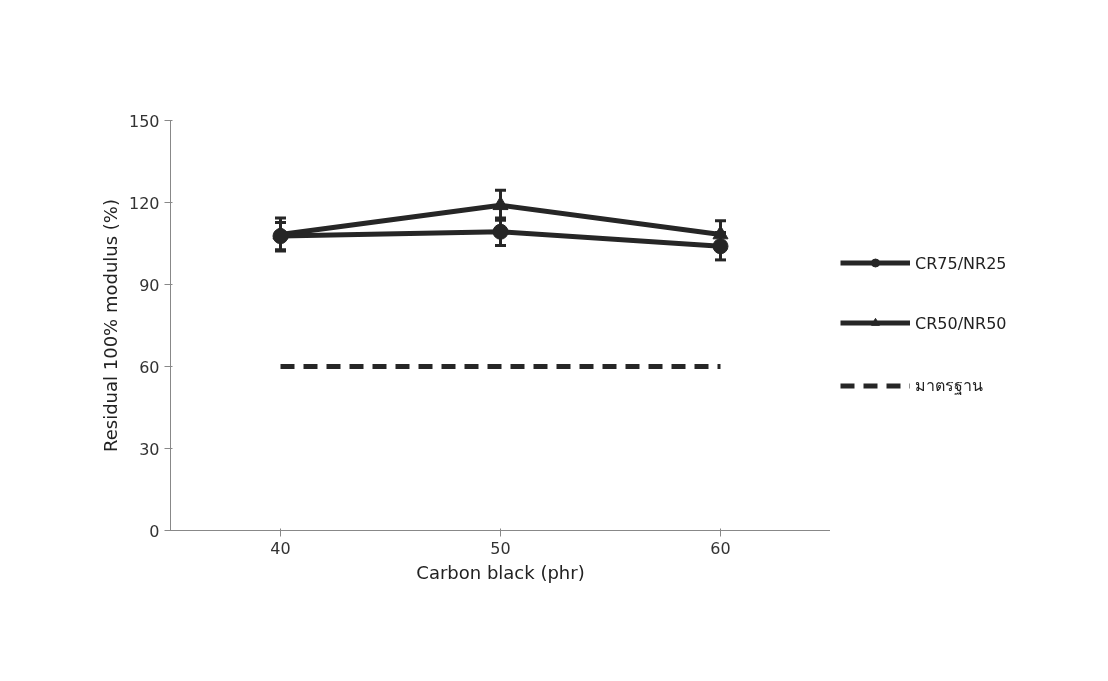 Image resolution: width=1108 pixels, height=681 pixels. What do you see at coordinates (949, 385) in the screenshot?
I see `legend-label: มาตรฐาน` at bounding box center [949, 385].